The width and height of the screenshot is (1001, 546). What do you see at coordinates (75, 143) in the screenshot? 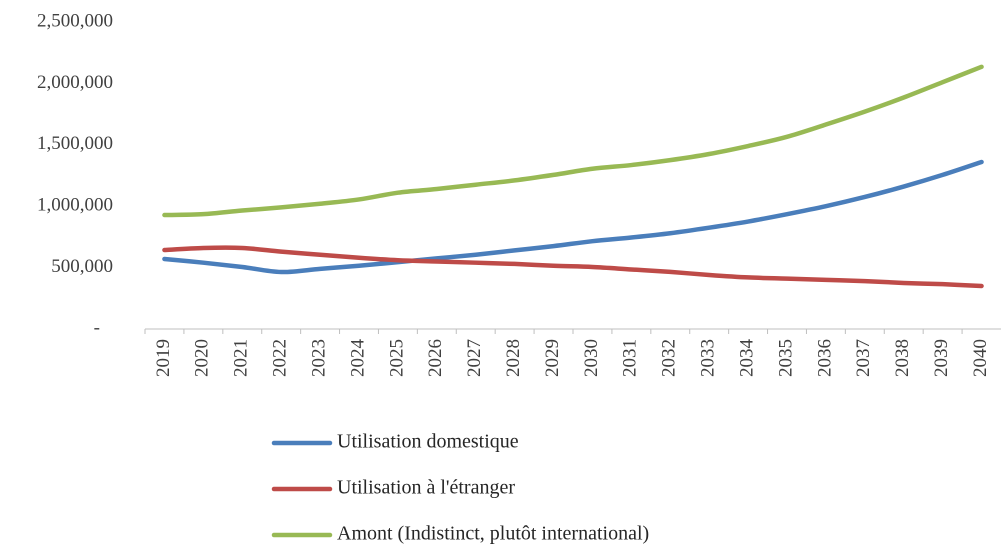
I see `y-tick-label: 1,500,000` at bounding box center [75, 143].